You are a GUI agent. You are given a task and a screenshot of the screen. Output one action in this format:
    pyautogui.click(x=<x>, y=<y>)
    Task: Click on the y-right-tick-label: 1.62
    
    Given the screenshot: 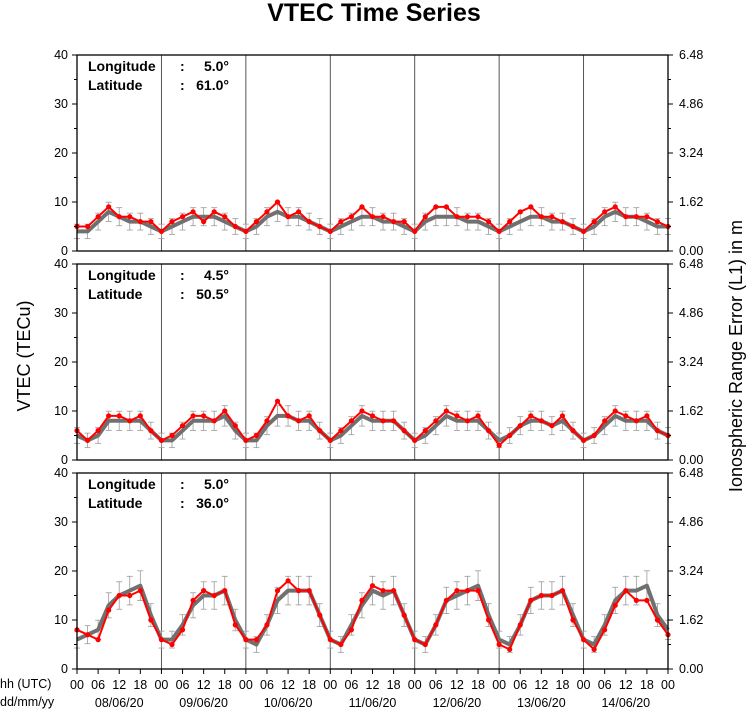 What is the action you would take?
    pyautogui.click(x=691, y=411)
    